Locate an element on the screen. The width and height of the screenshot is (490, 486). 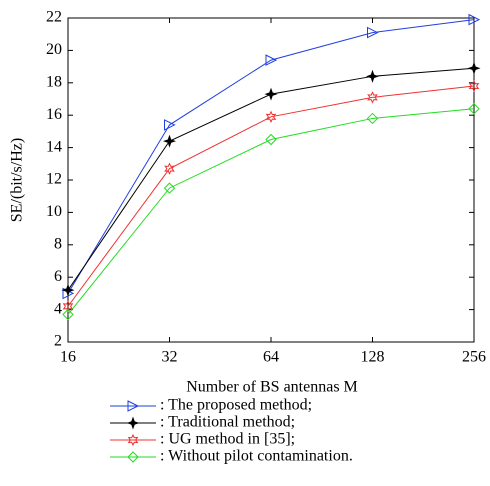
y-tick-label: 12 is located at coordinates (54, 179).